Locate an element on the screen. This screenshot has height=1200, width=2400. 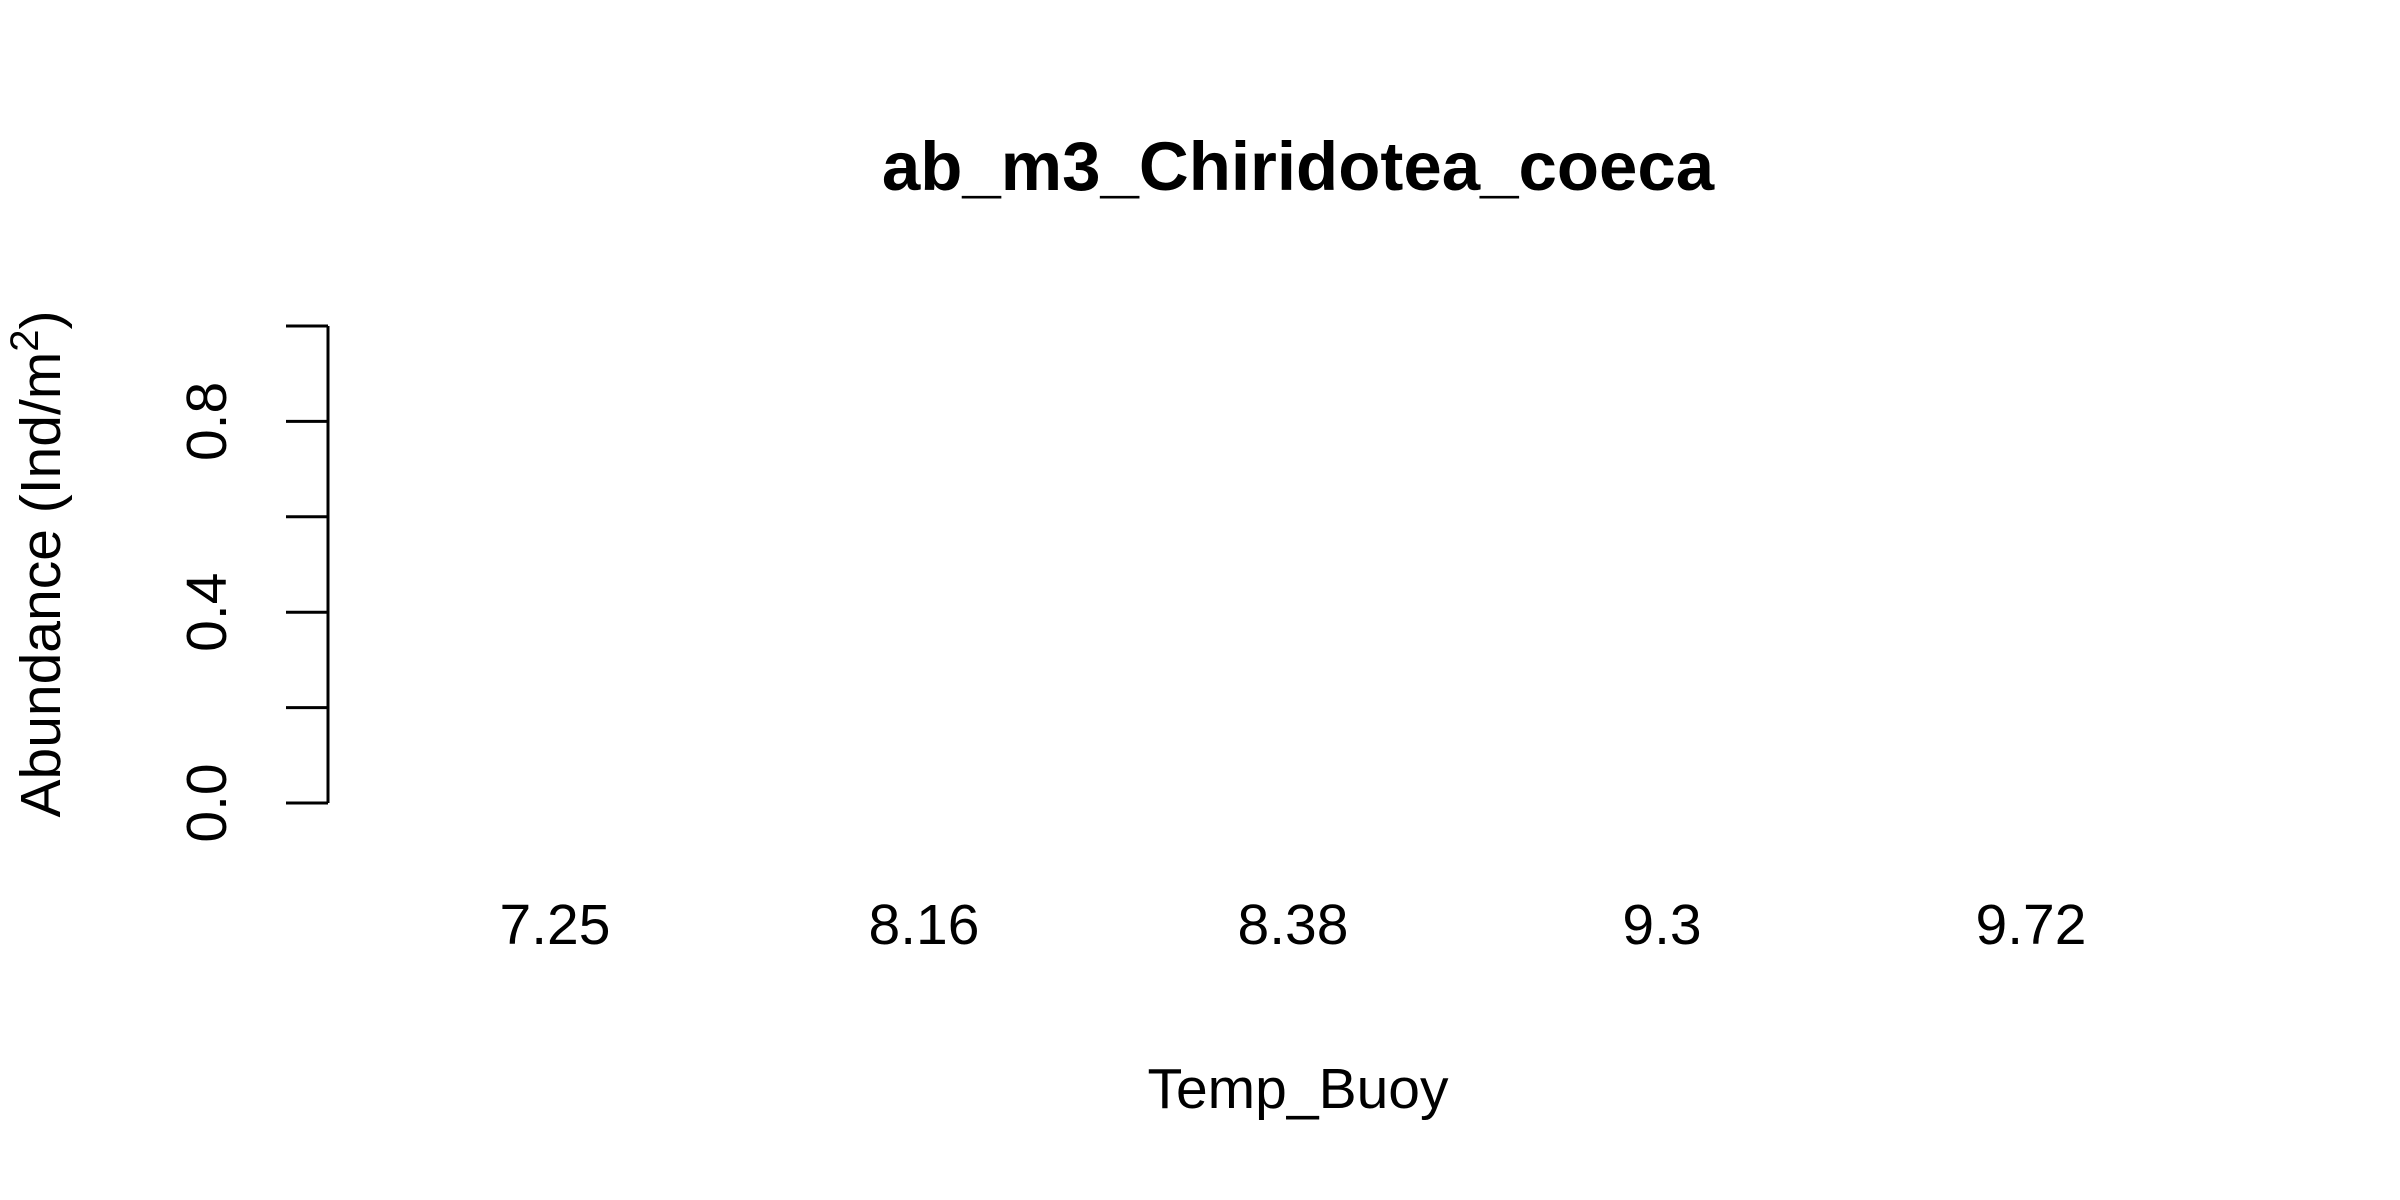
y-axis-label-suffix: ) is located at coordinates (41, 319).